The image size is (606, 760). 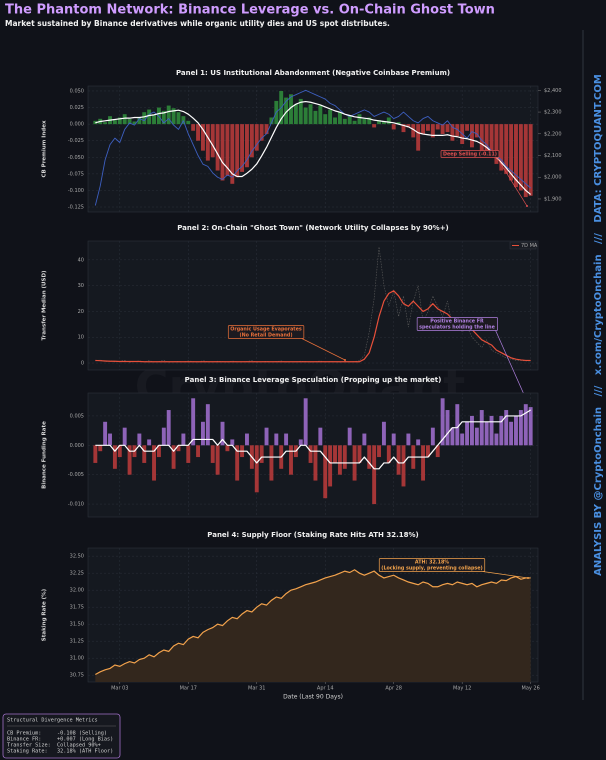 What do you see at coordinates (77, 608) in the screenshot?
I see `y-tick-label: 31.75` at bounding box center [77, 608].